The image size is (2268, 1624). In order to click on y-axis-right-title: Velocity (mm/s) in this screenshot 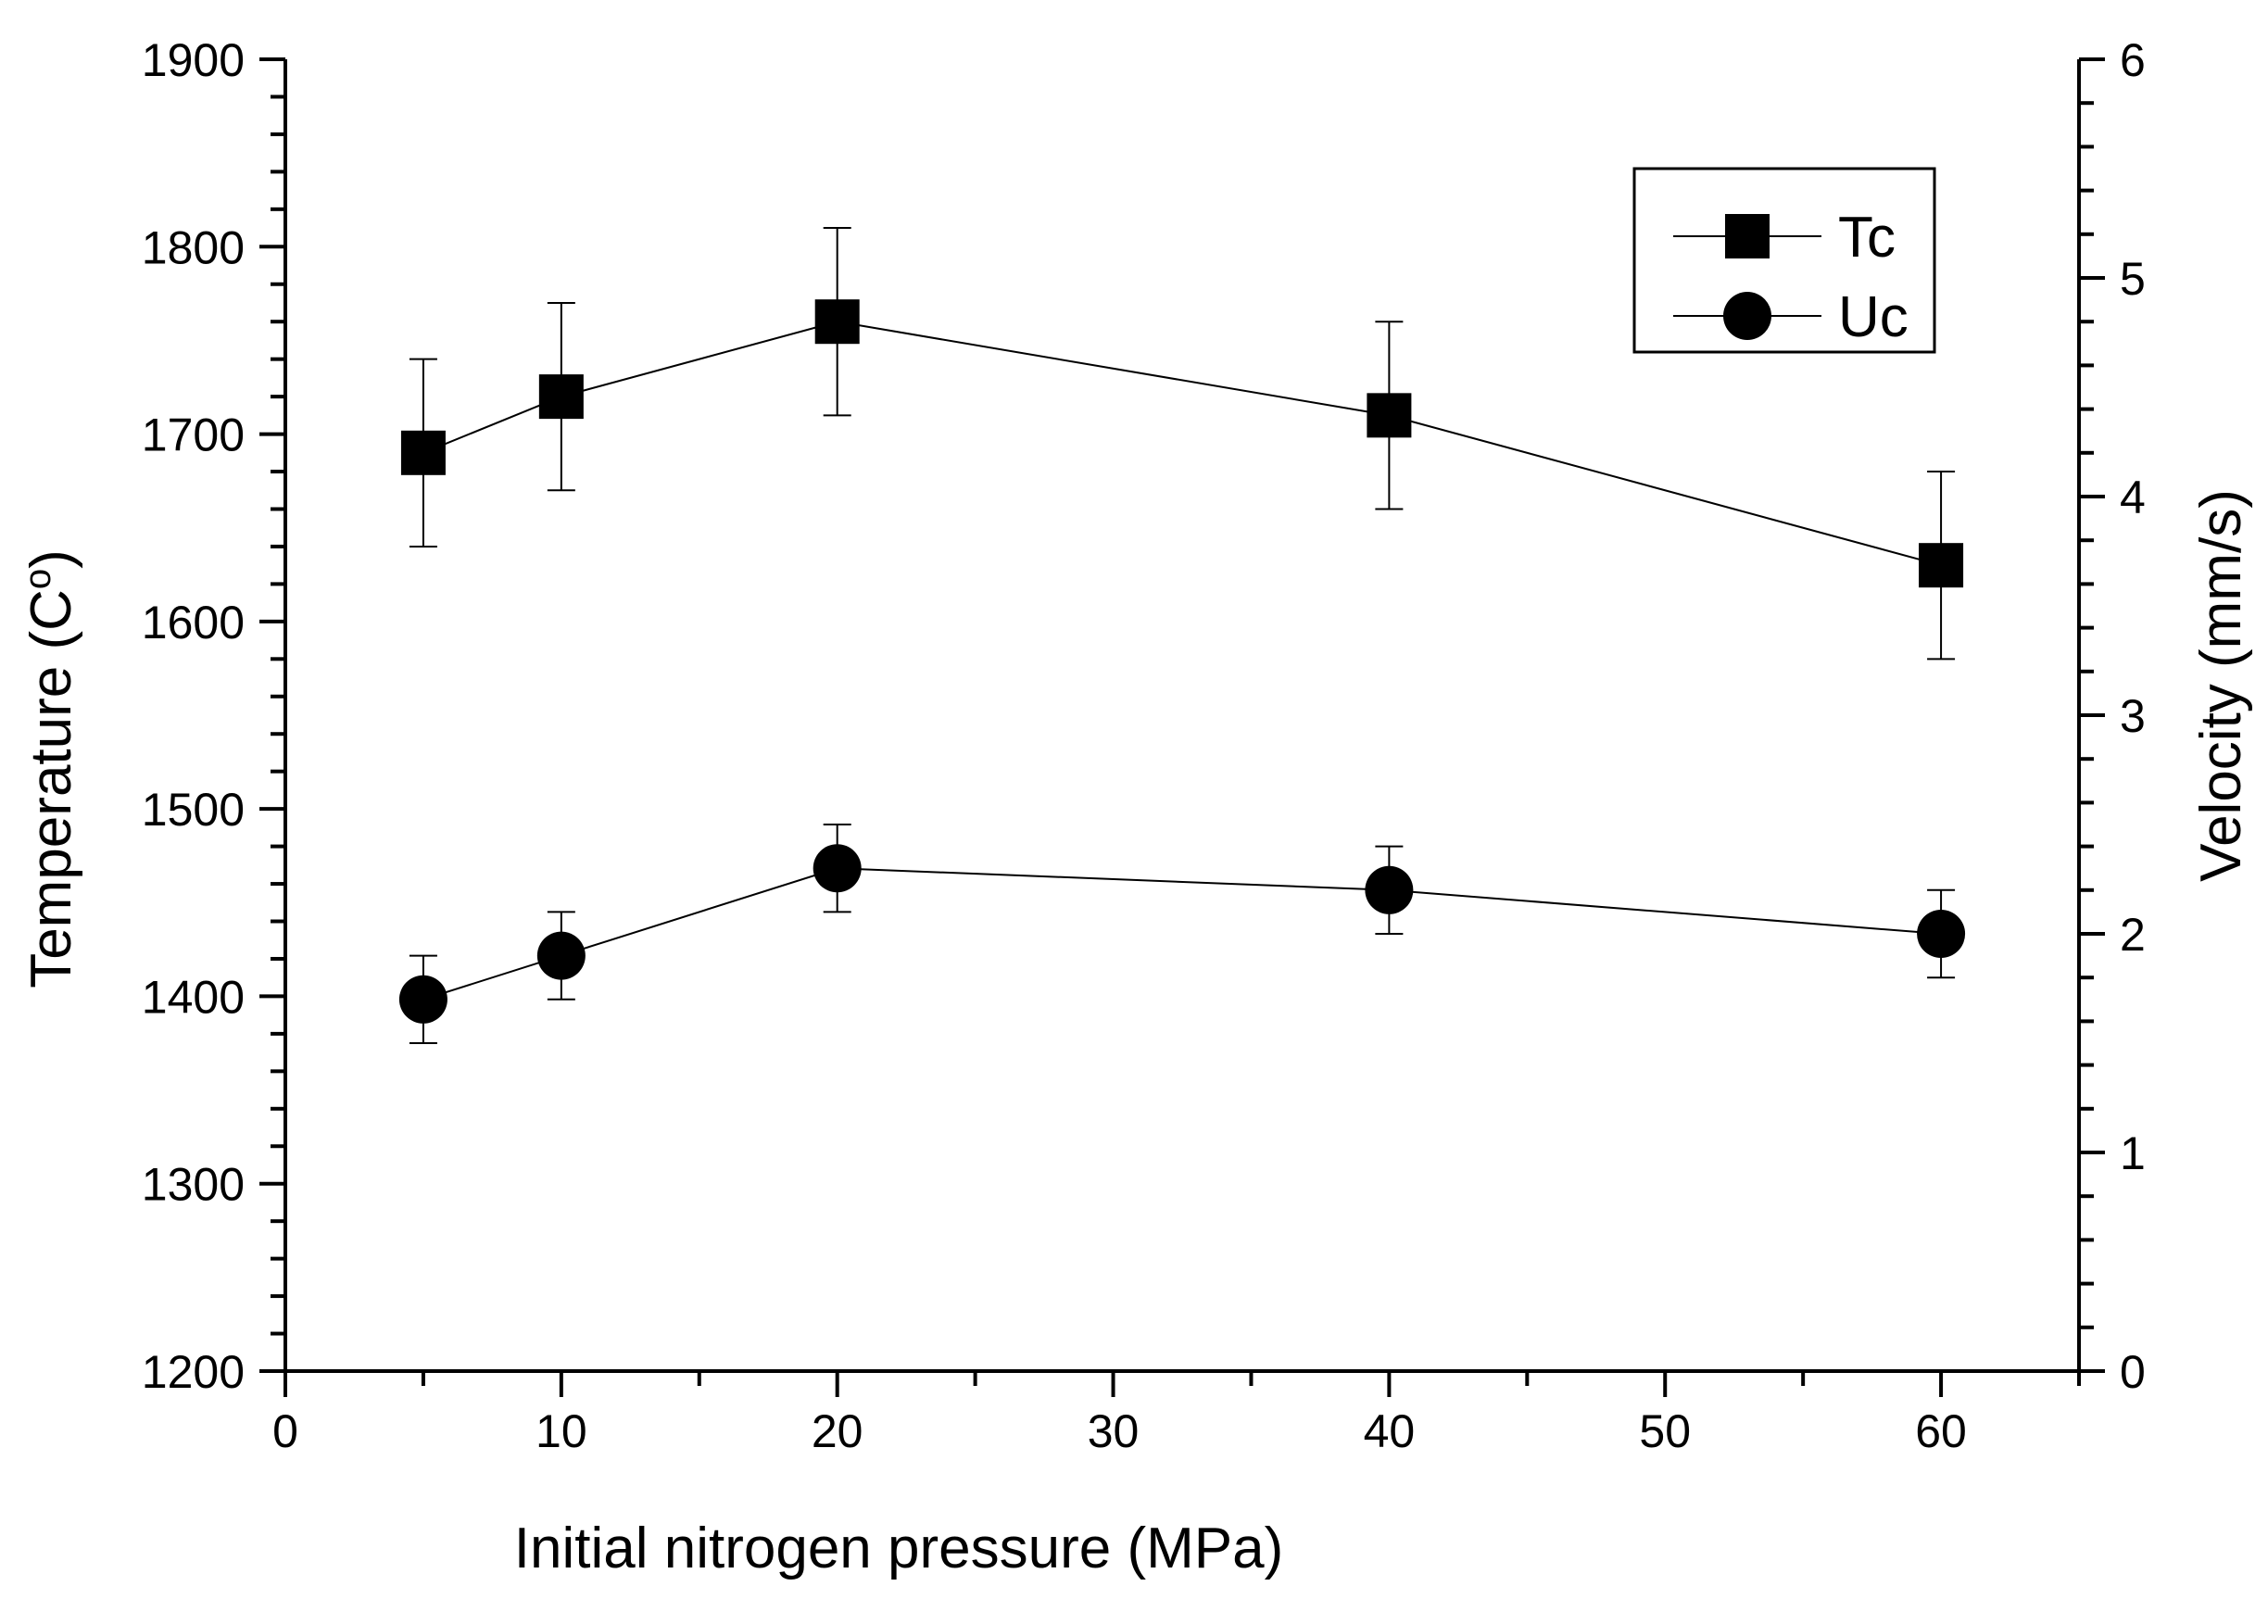, I will do `click(2221, 685)`.